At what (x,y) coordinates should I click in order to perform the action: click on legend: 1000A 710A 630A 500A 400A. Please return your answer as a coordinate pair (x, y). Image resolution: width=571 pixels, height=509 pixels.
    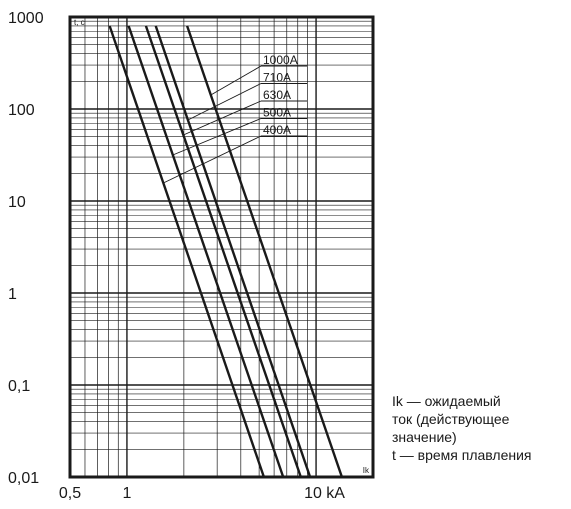
    Looking at the image, I should click on (235, 118).